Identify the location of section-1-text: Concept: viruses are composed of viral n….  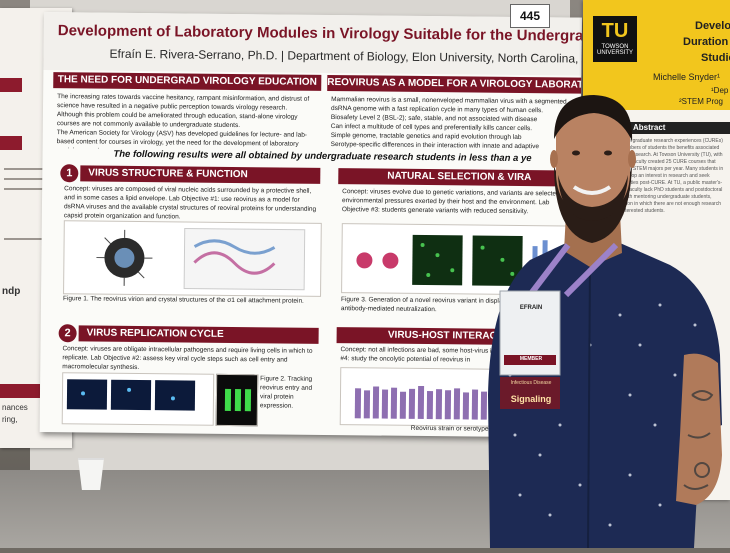
(192, 203).